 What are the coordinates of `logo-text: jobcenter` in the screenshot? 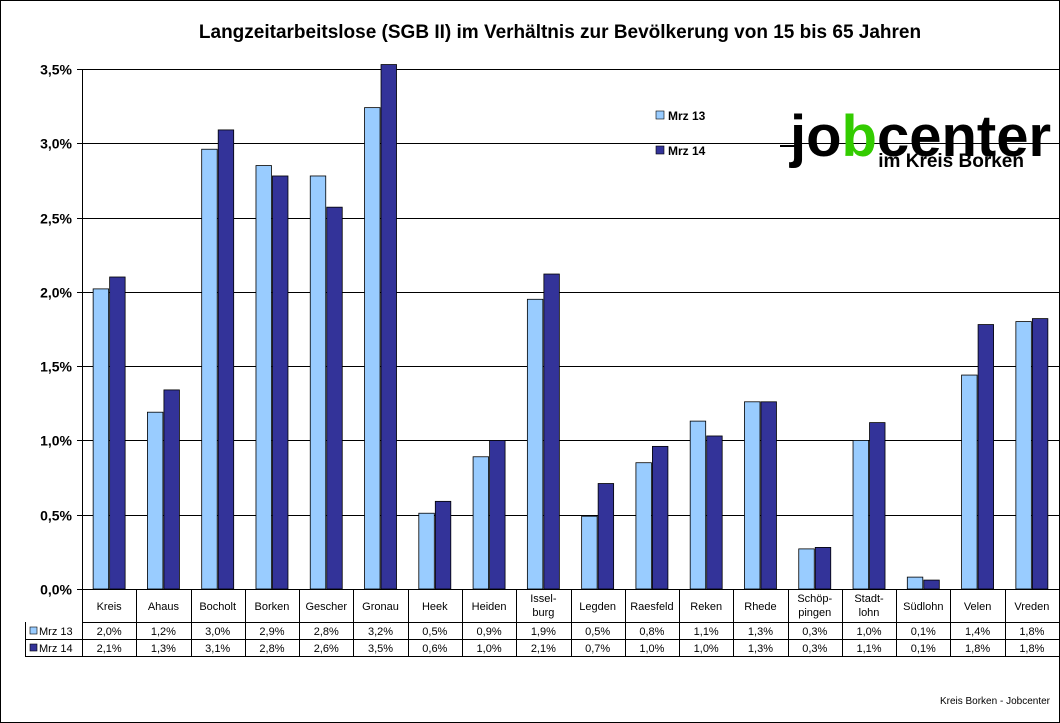 It's located at (920, 136).